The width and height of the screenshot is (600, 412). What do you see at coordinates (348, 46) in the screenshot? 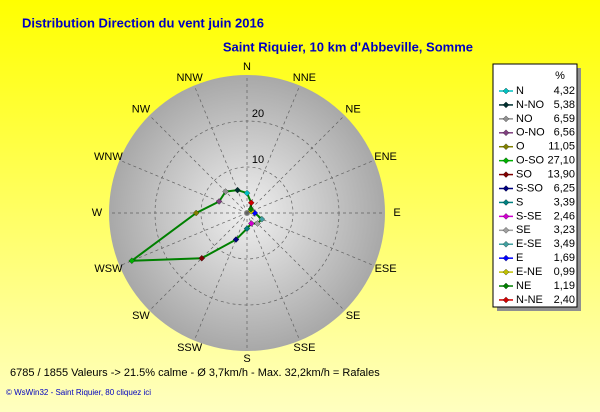
I see `chart-subtitle: Saint Riquier, 10 km d'Abbeville, Somme` at bounding box center [348, 46].